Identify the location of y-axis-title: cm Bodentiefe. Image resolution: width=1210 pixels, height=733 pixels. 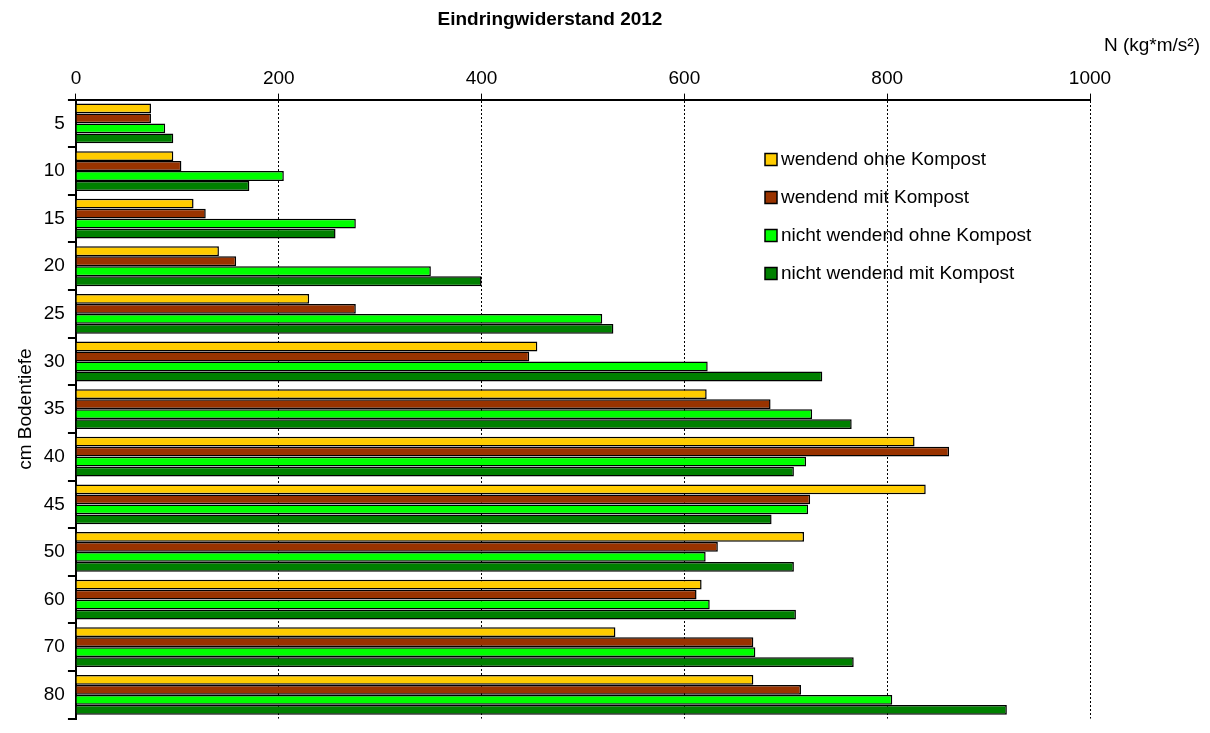
(24, 409).